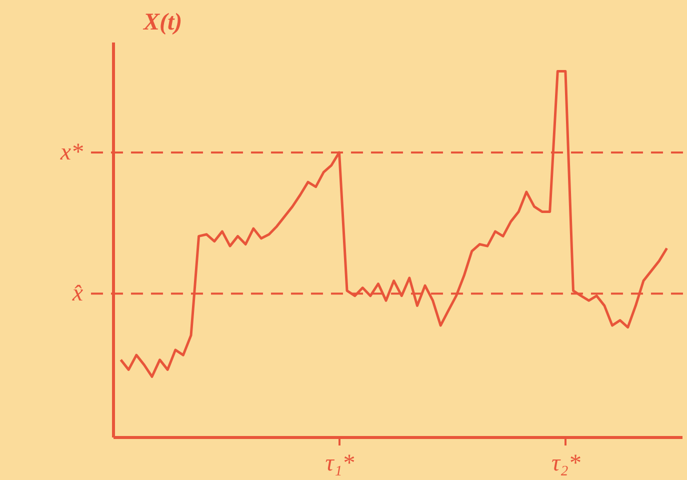 The image size is (687, 480). Describe the element at coordinates (77, 293) in the screenshot. I see `ref-line-label: x̂` at that location.